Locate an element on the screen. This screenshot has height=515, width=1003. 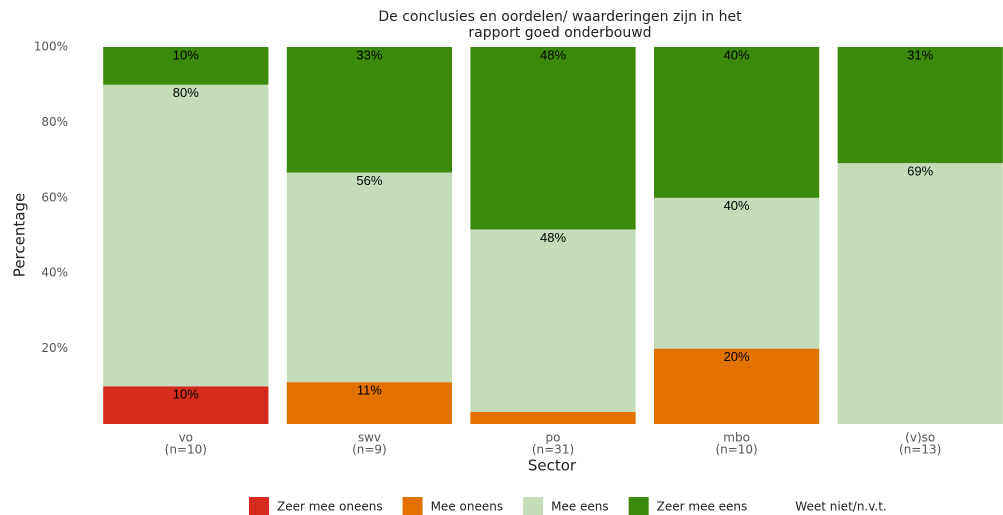
x-tick-label: po is located at coordinates (553, 438).